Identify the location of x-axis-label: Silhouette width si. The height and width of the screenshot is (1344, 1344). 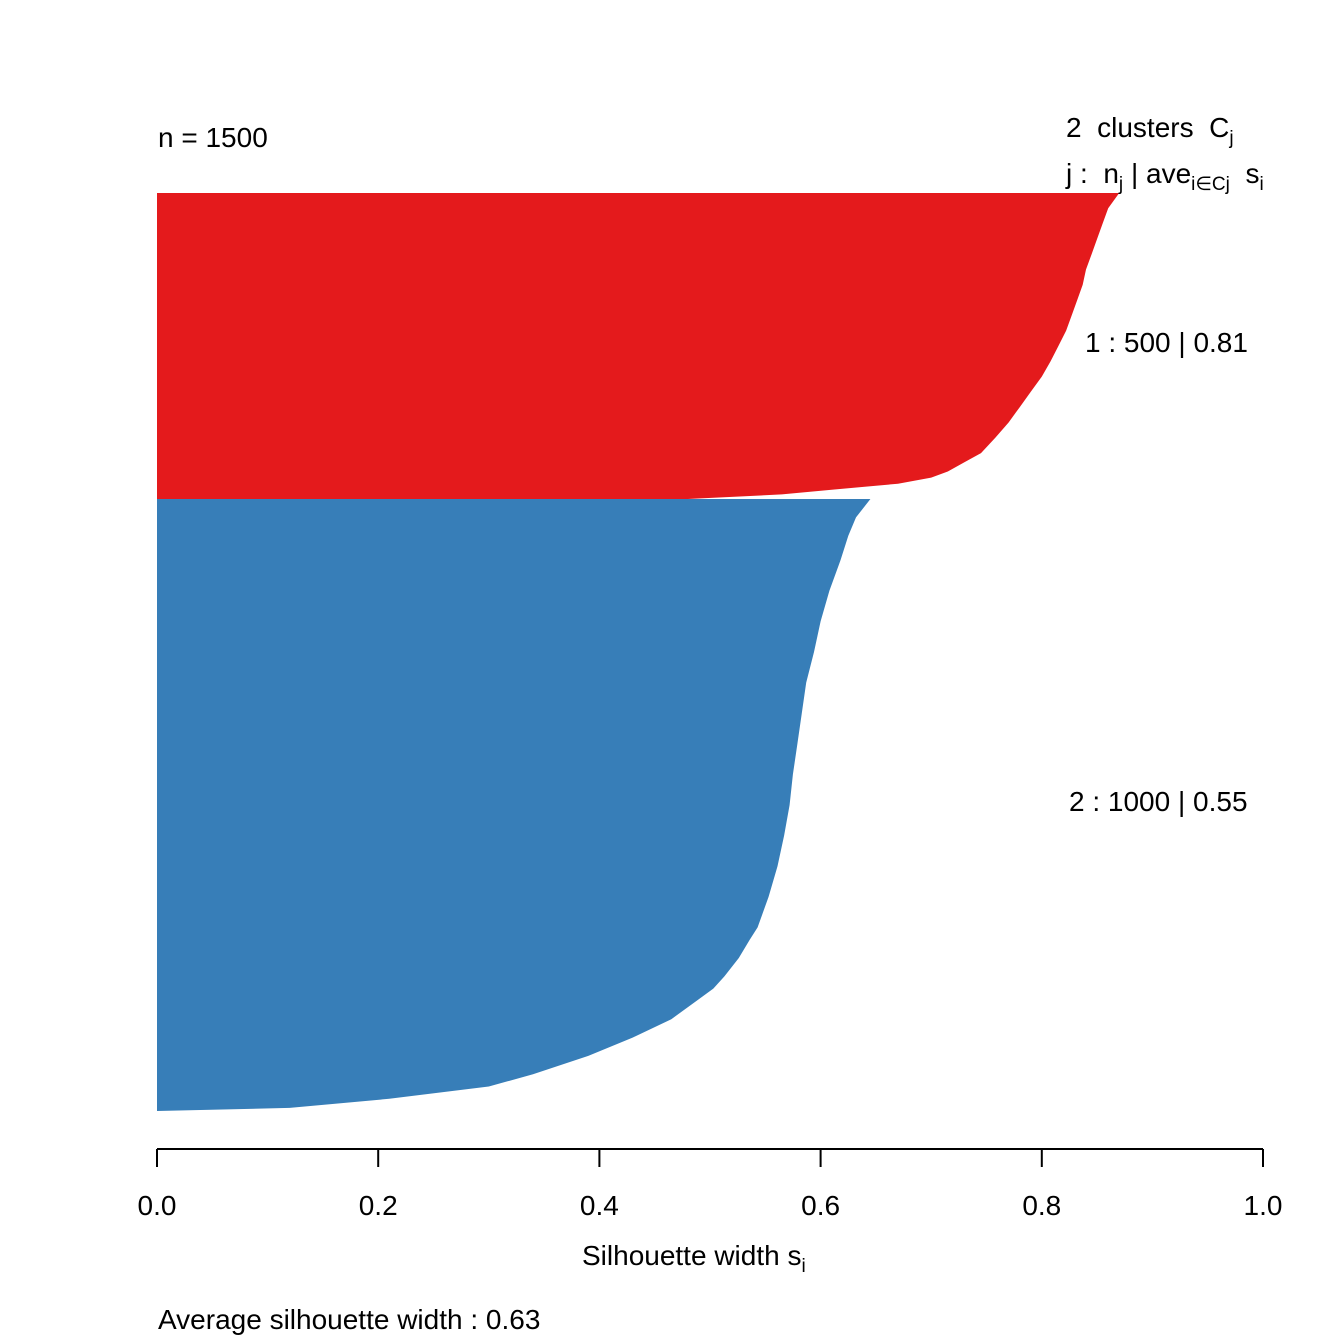
(694, 1258).